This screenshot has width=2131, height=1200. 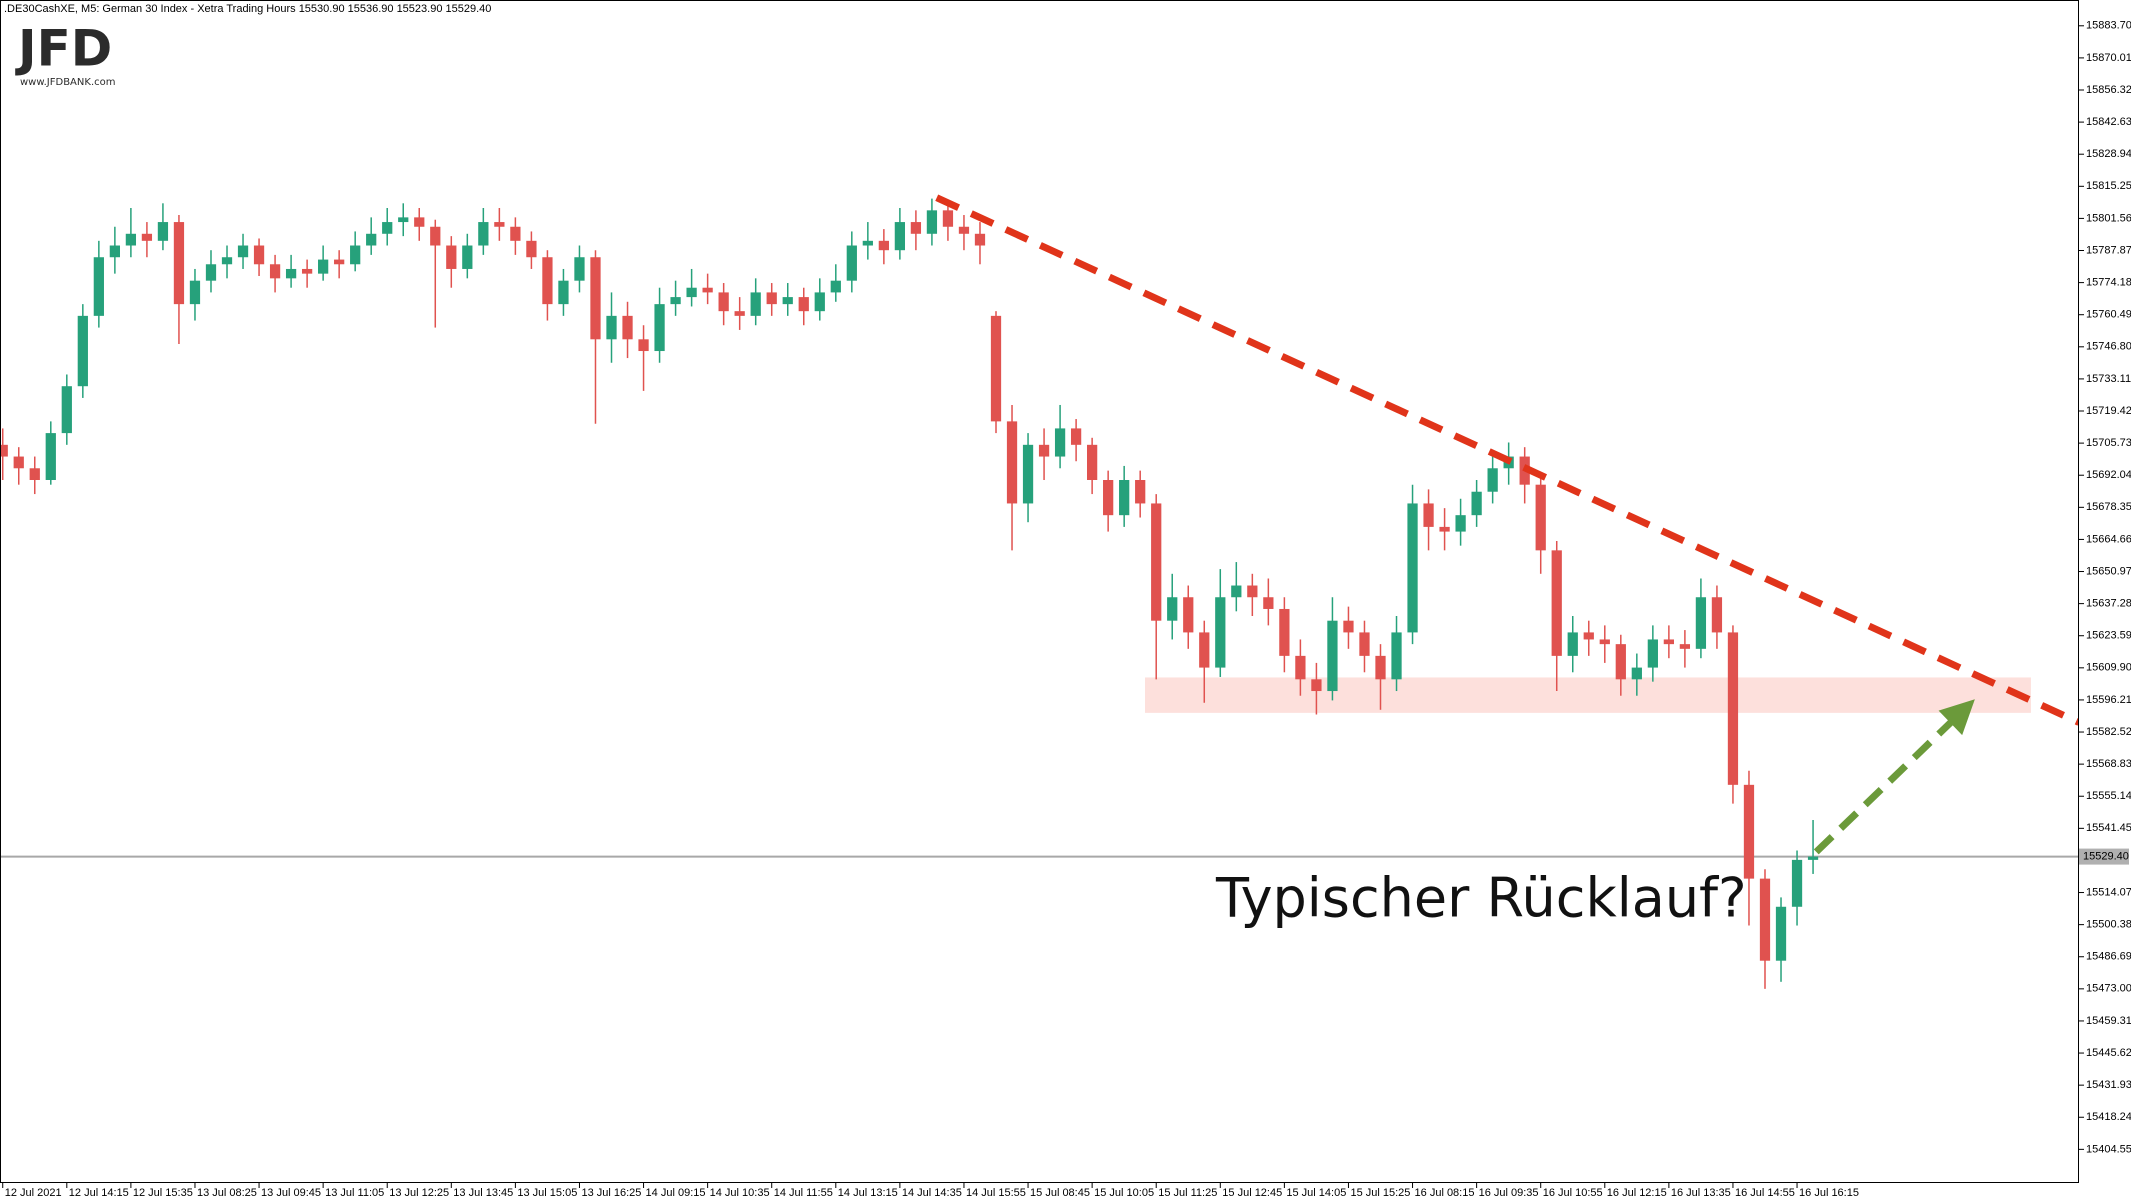 I want to click on y-tick-label: 15678.35, so click(x=2108, y=507).